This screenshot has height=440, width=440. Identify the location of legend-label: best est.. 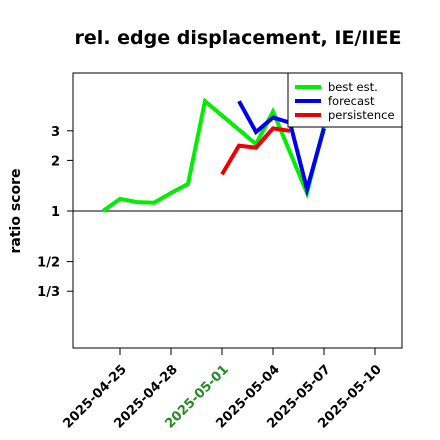
(353, 87).